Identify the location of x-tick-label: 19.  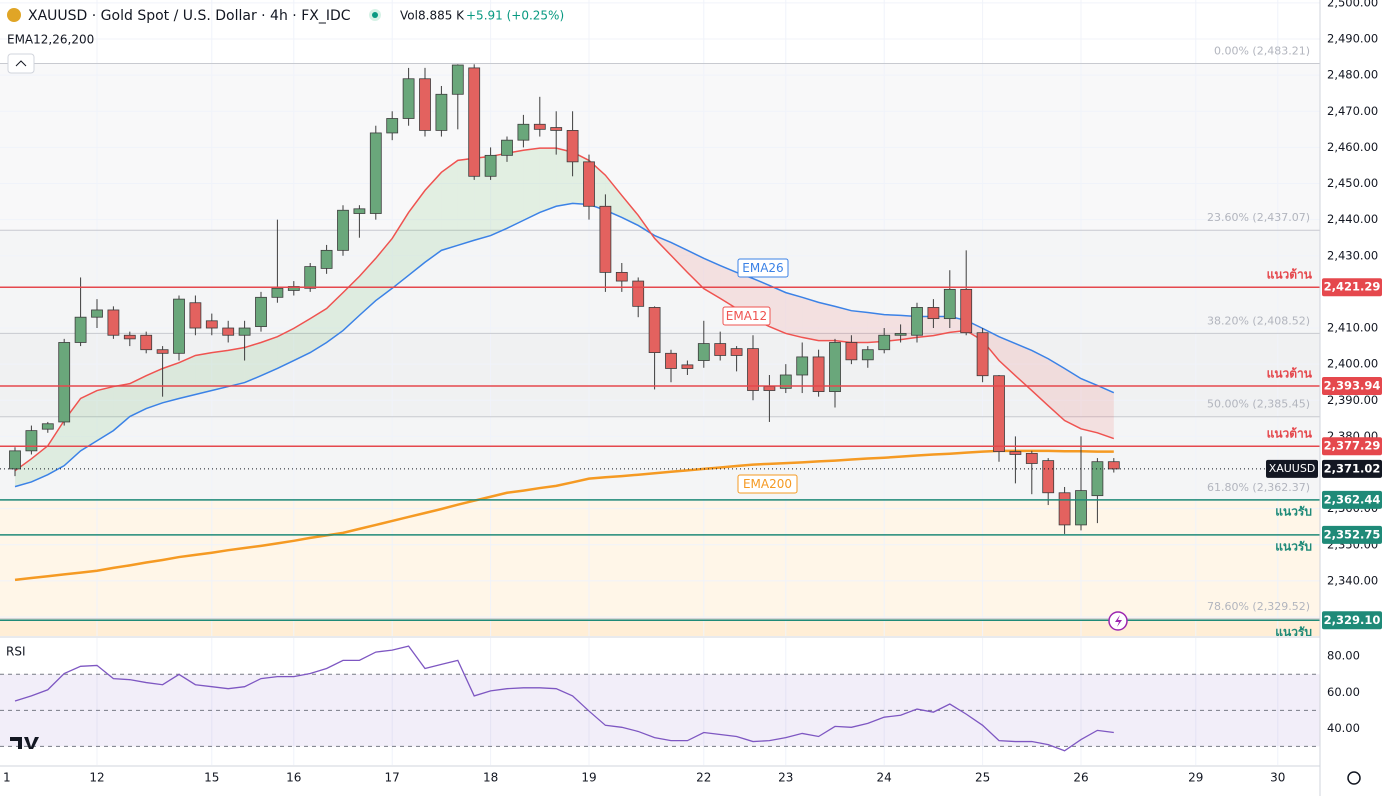
(588, 778).